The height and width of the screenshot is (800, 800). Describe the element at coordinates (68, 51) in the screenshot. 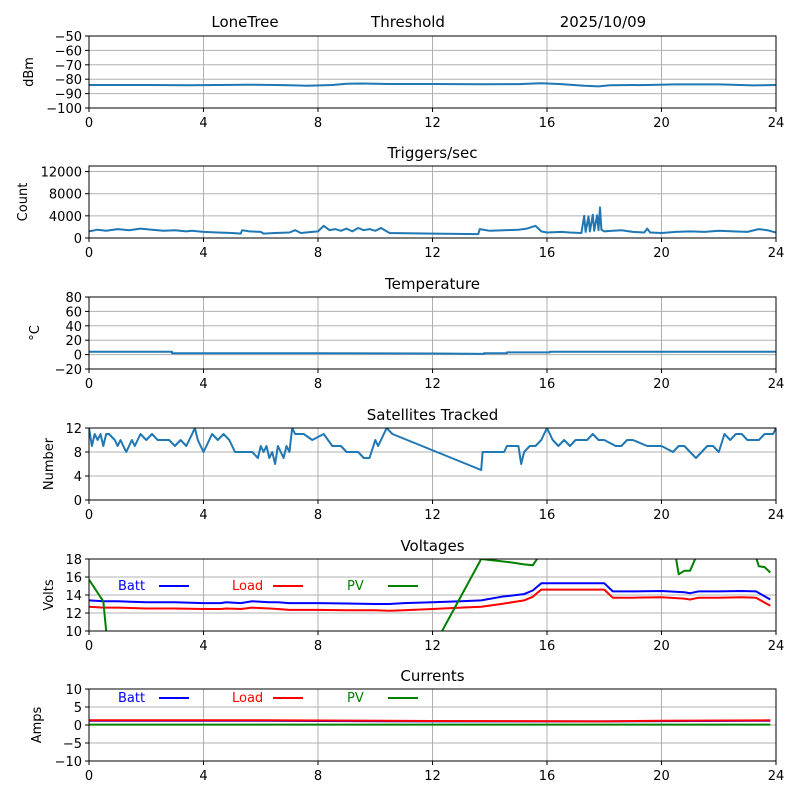

I see `y-tick-label: −60` at that location.